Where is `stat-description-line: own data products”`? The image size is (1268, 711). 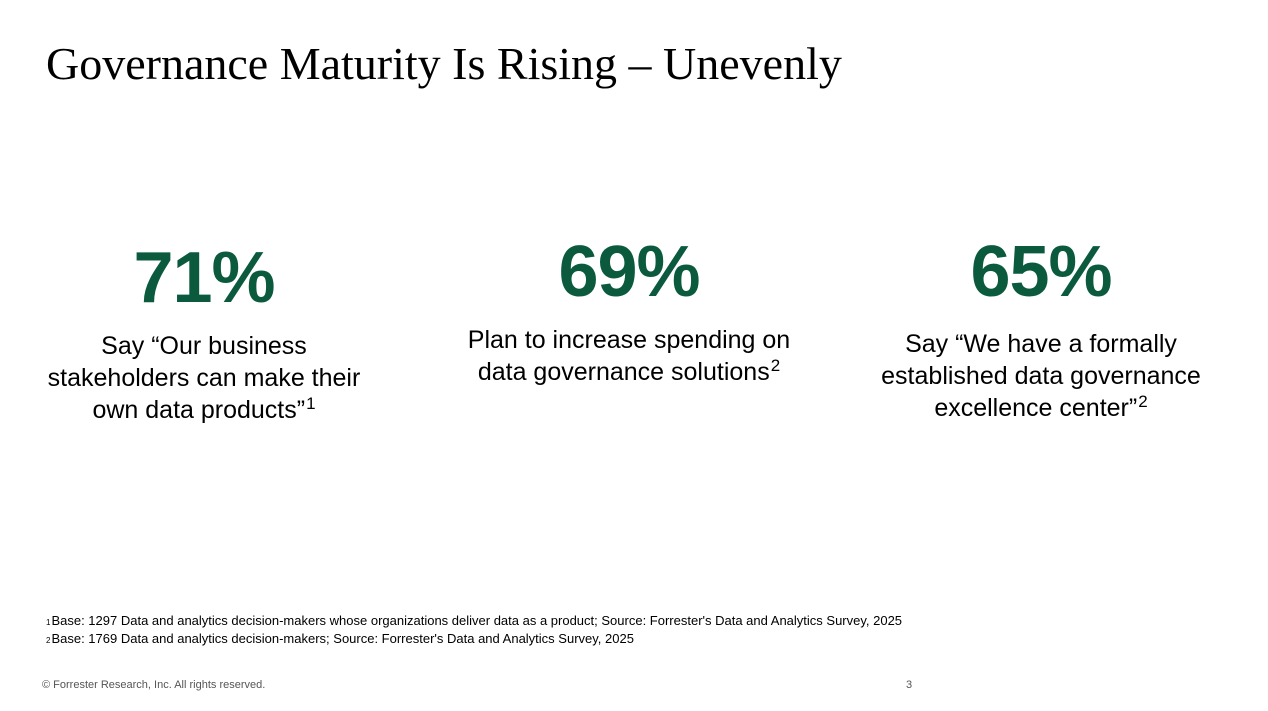
stat-description-line: own data products” is located at coordinates (199, 410).